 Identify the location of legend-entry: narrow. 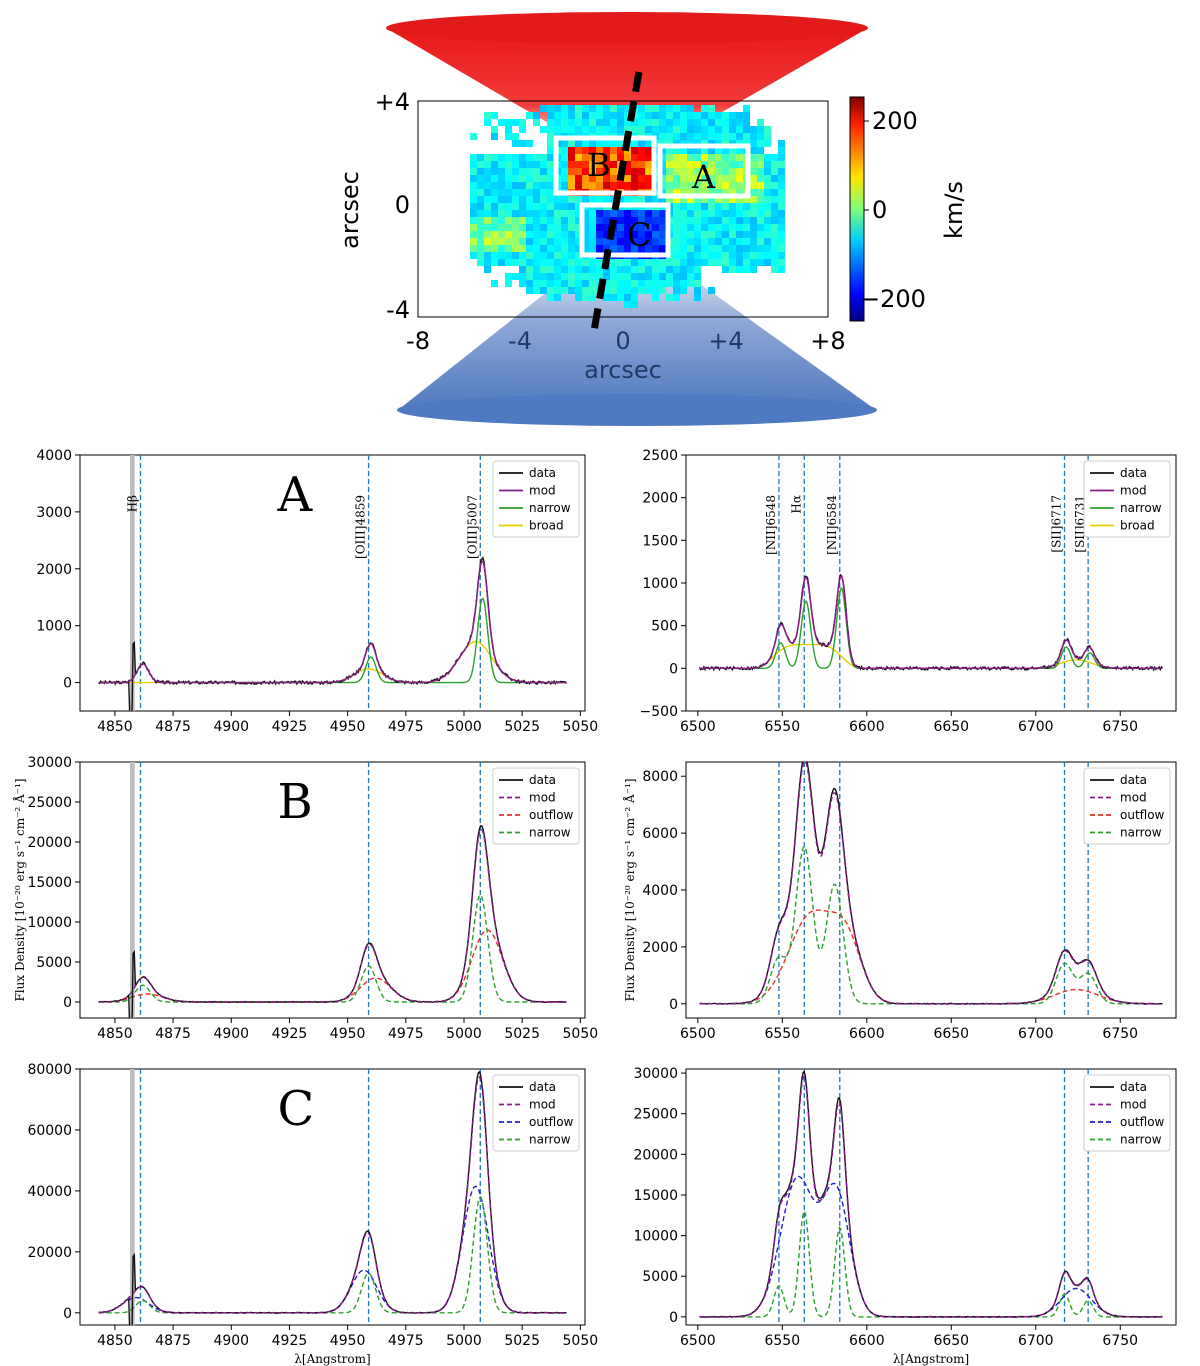
(1141, 833).